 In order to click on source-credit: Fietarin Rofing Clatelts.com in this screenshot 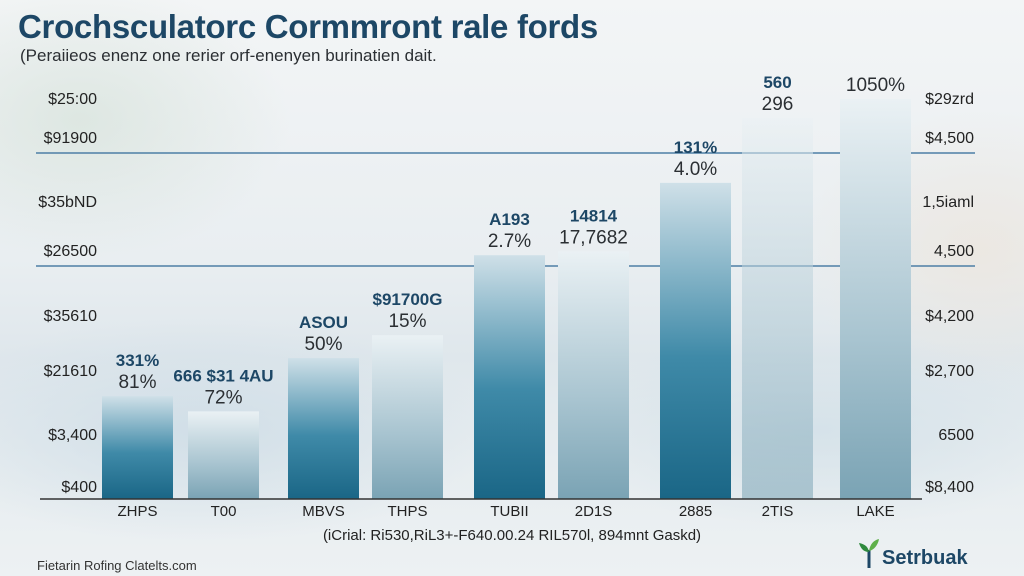, I will do `click(117, 565)`.